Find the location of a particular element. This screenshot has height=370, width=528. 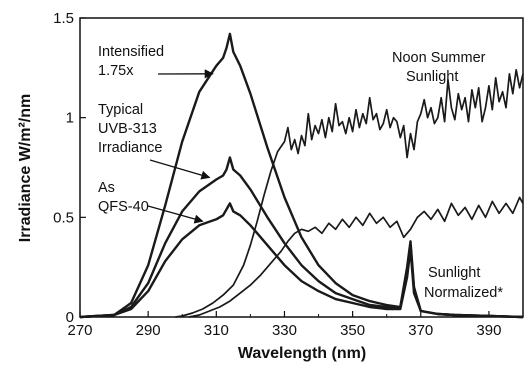

annotation-normalized-line1: Sunlight is located at coordinates (454, 273).